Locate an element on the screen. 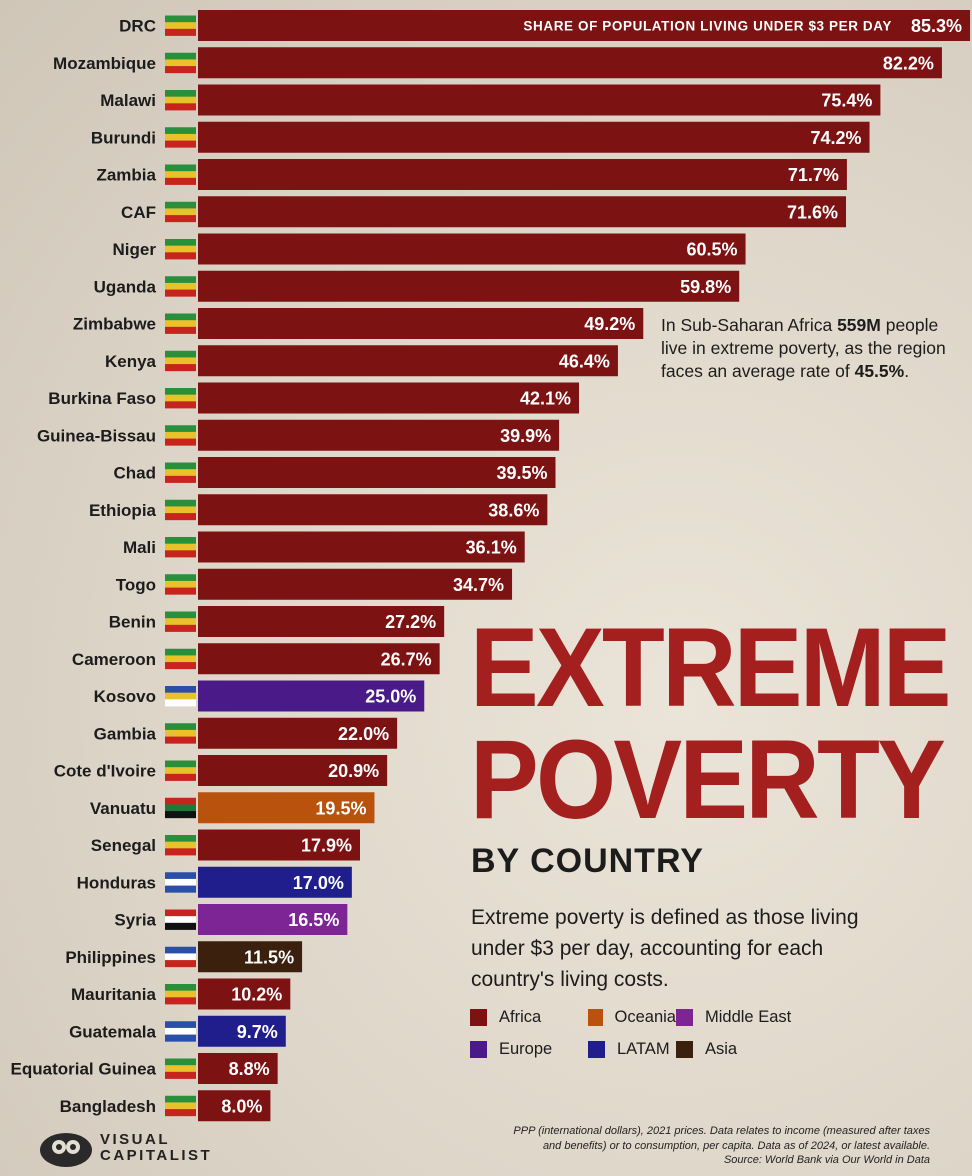  category-label: Cote d'Ivoire is located at coordinates (105, 771).